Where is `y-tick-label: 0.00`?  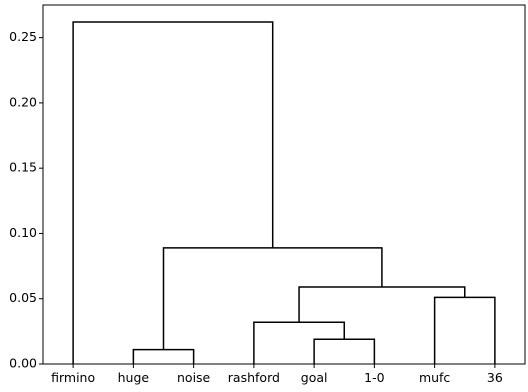 y-tick-label: 0.00 is located at coordinates (23, 363).